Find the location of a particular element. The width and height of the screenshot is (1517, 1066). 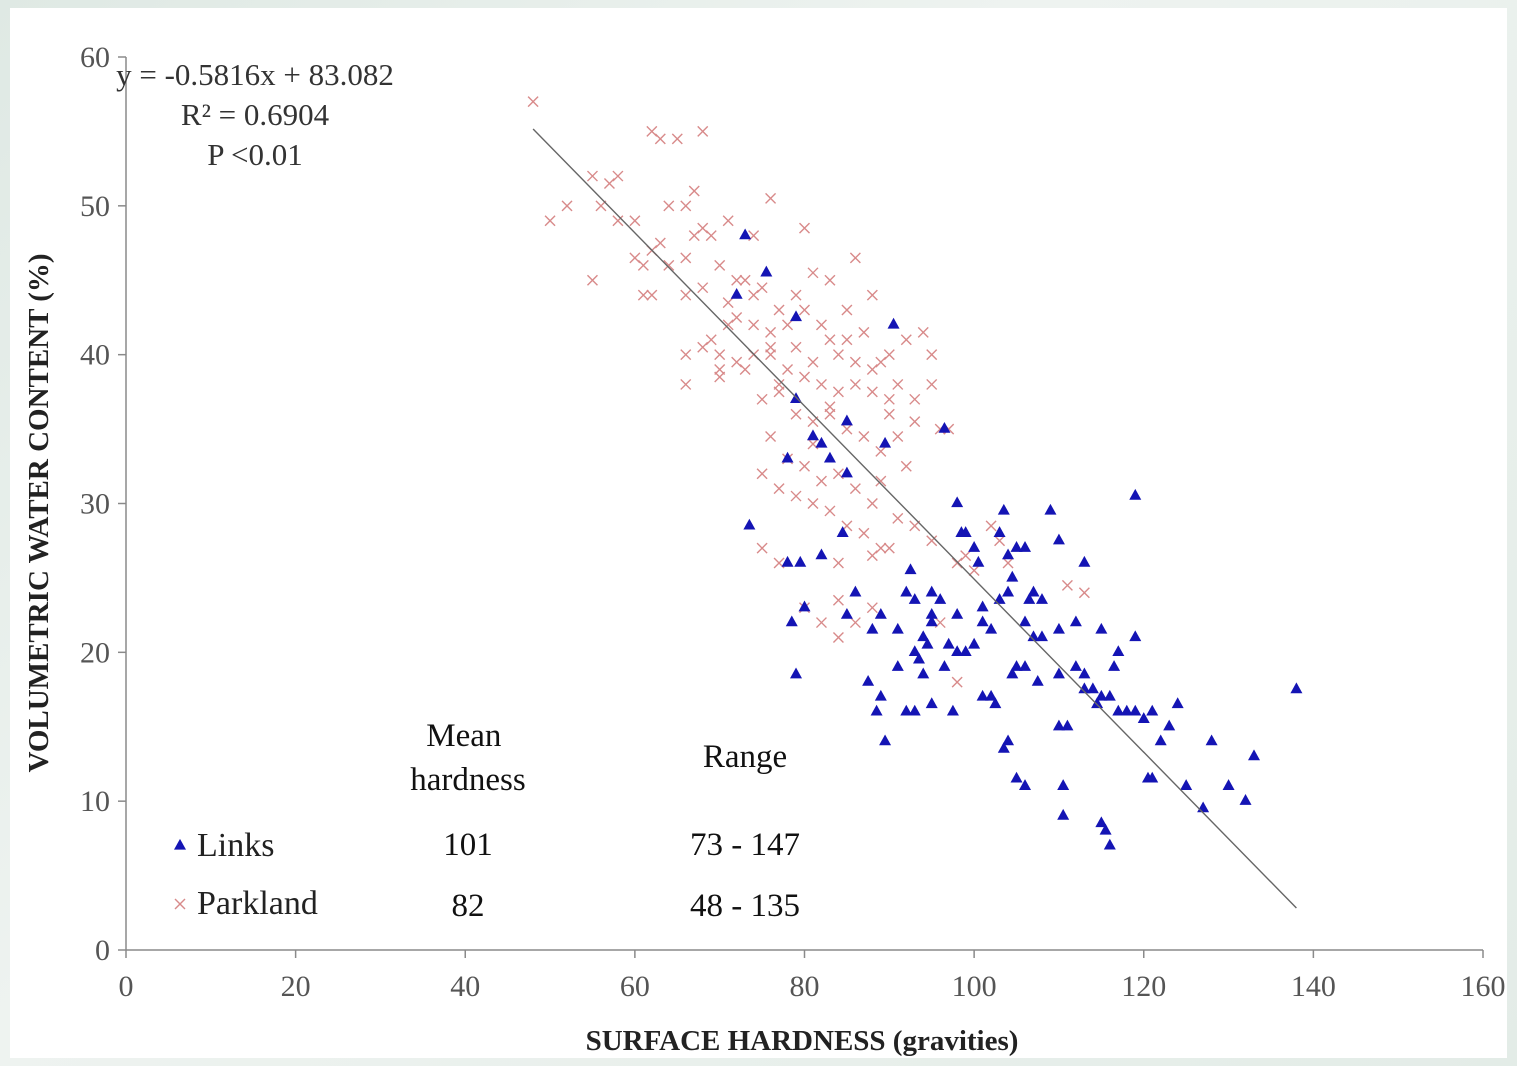

regression-p-value: P <0.01 is located at coordinates (255, 154).